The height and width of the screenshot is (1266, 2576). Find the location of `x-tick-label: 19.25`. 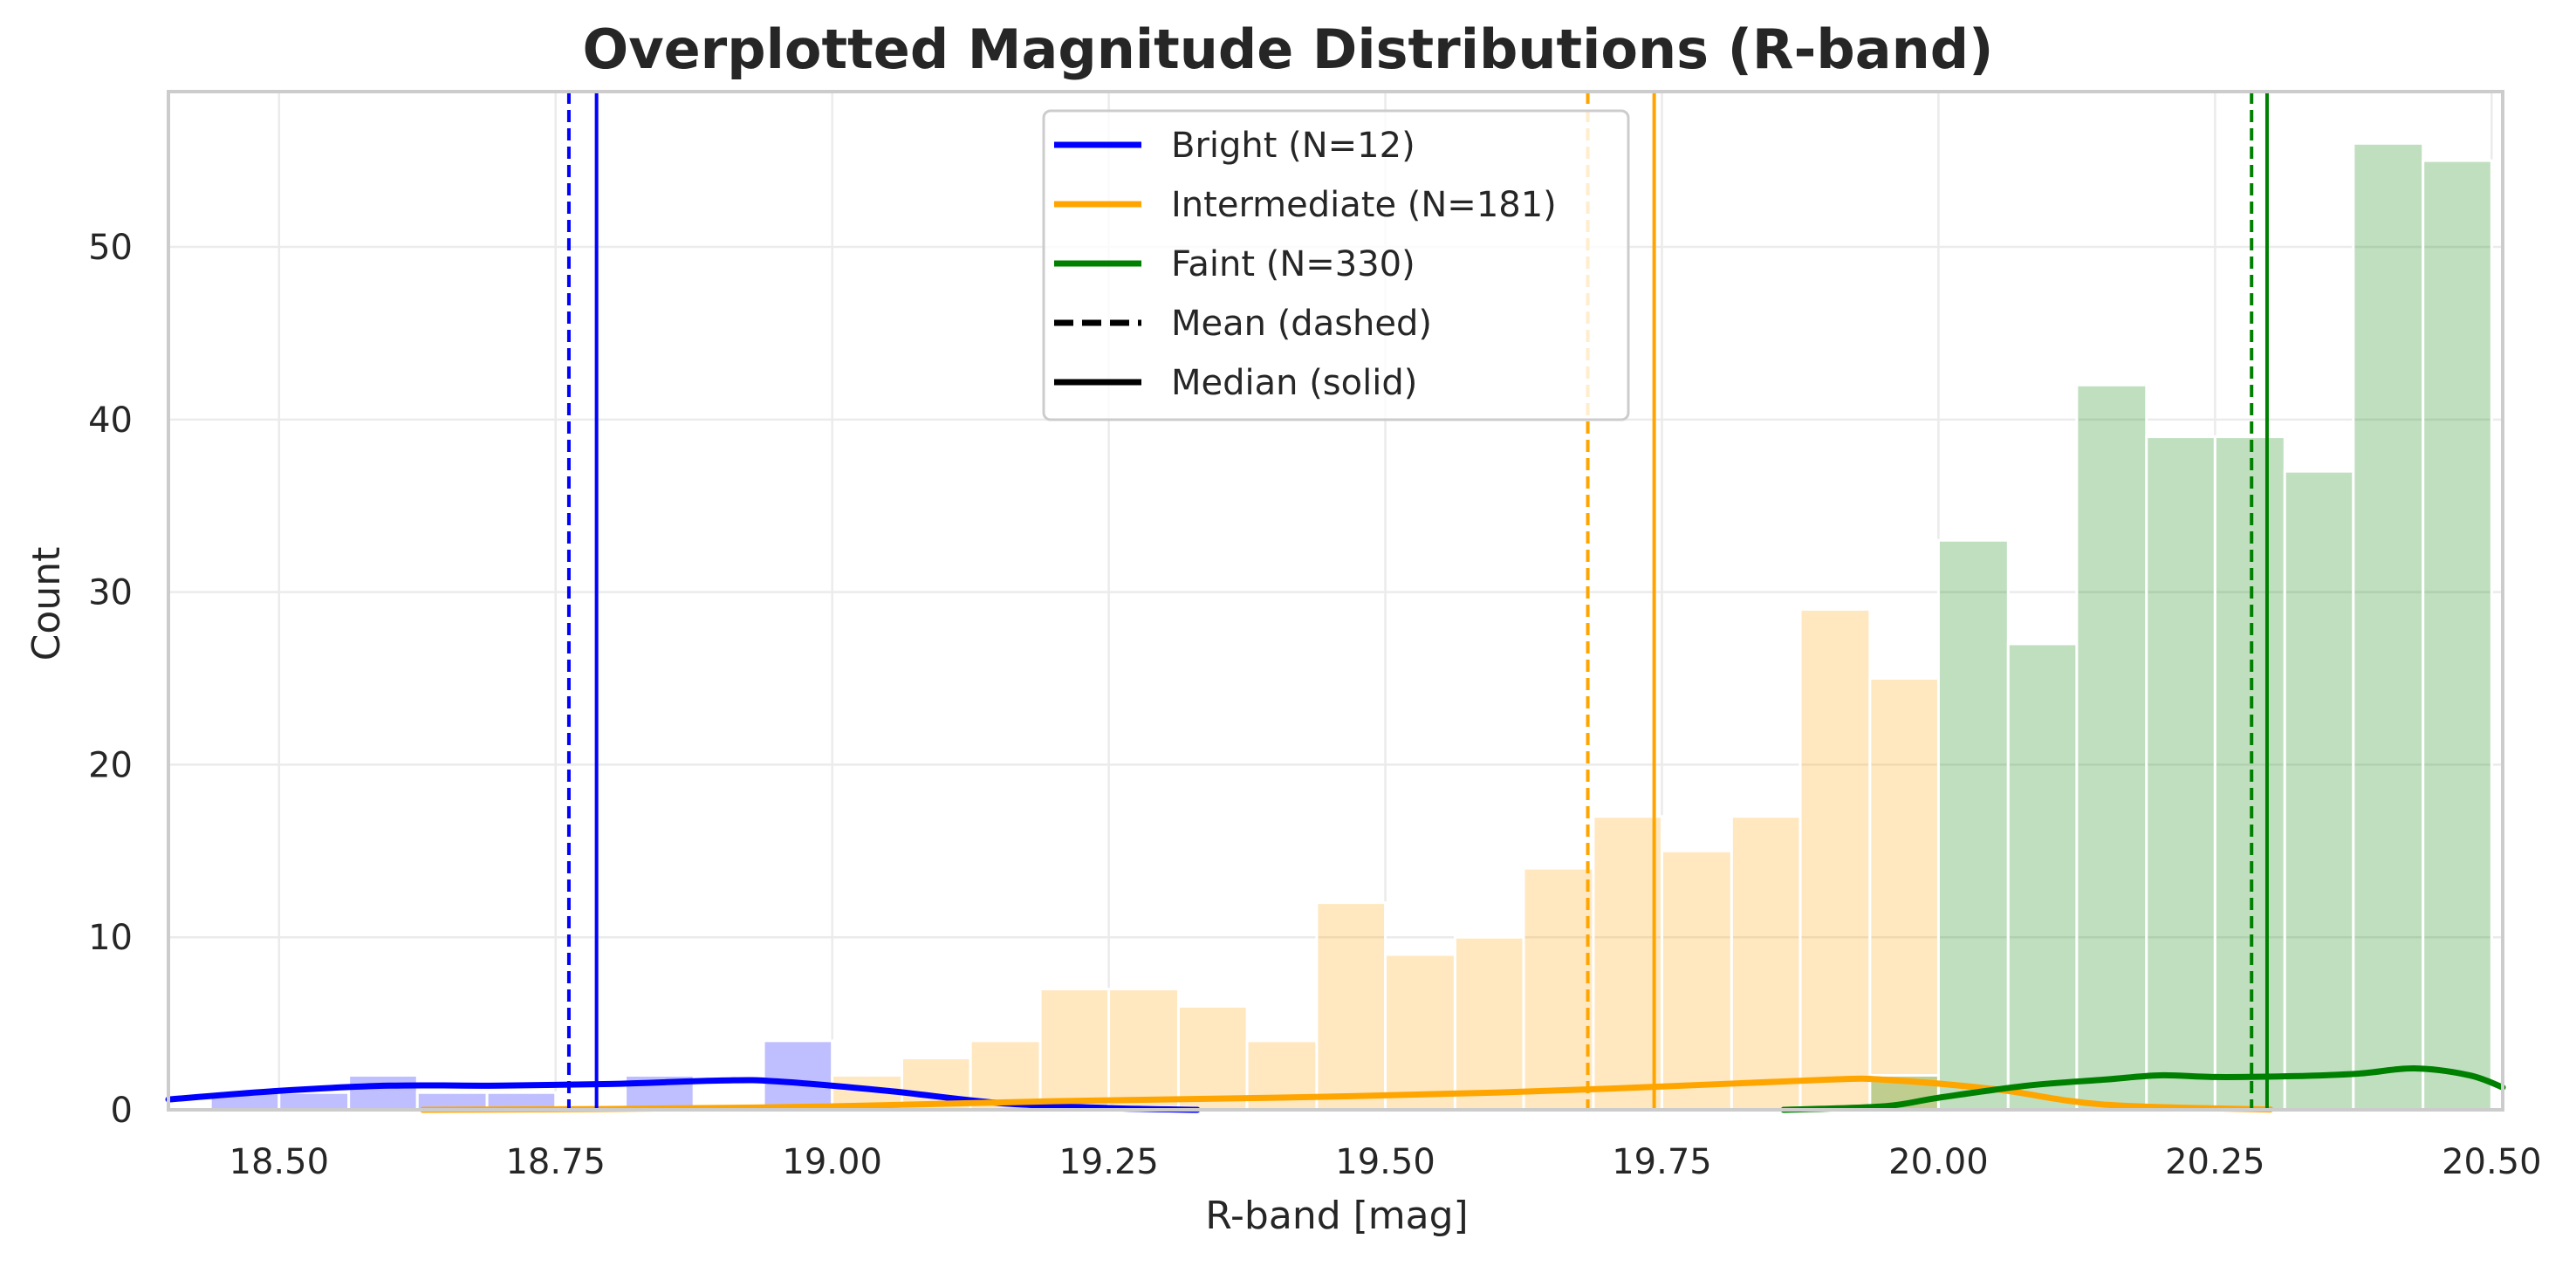

x-tick-label: 19.25 is located at coordinates (1108, 1162).